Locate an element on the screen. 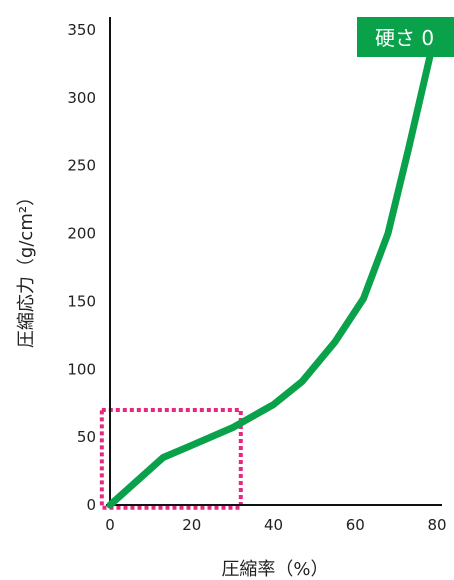  y-tick-label: 350 is located at coordinates (81, 30).